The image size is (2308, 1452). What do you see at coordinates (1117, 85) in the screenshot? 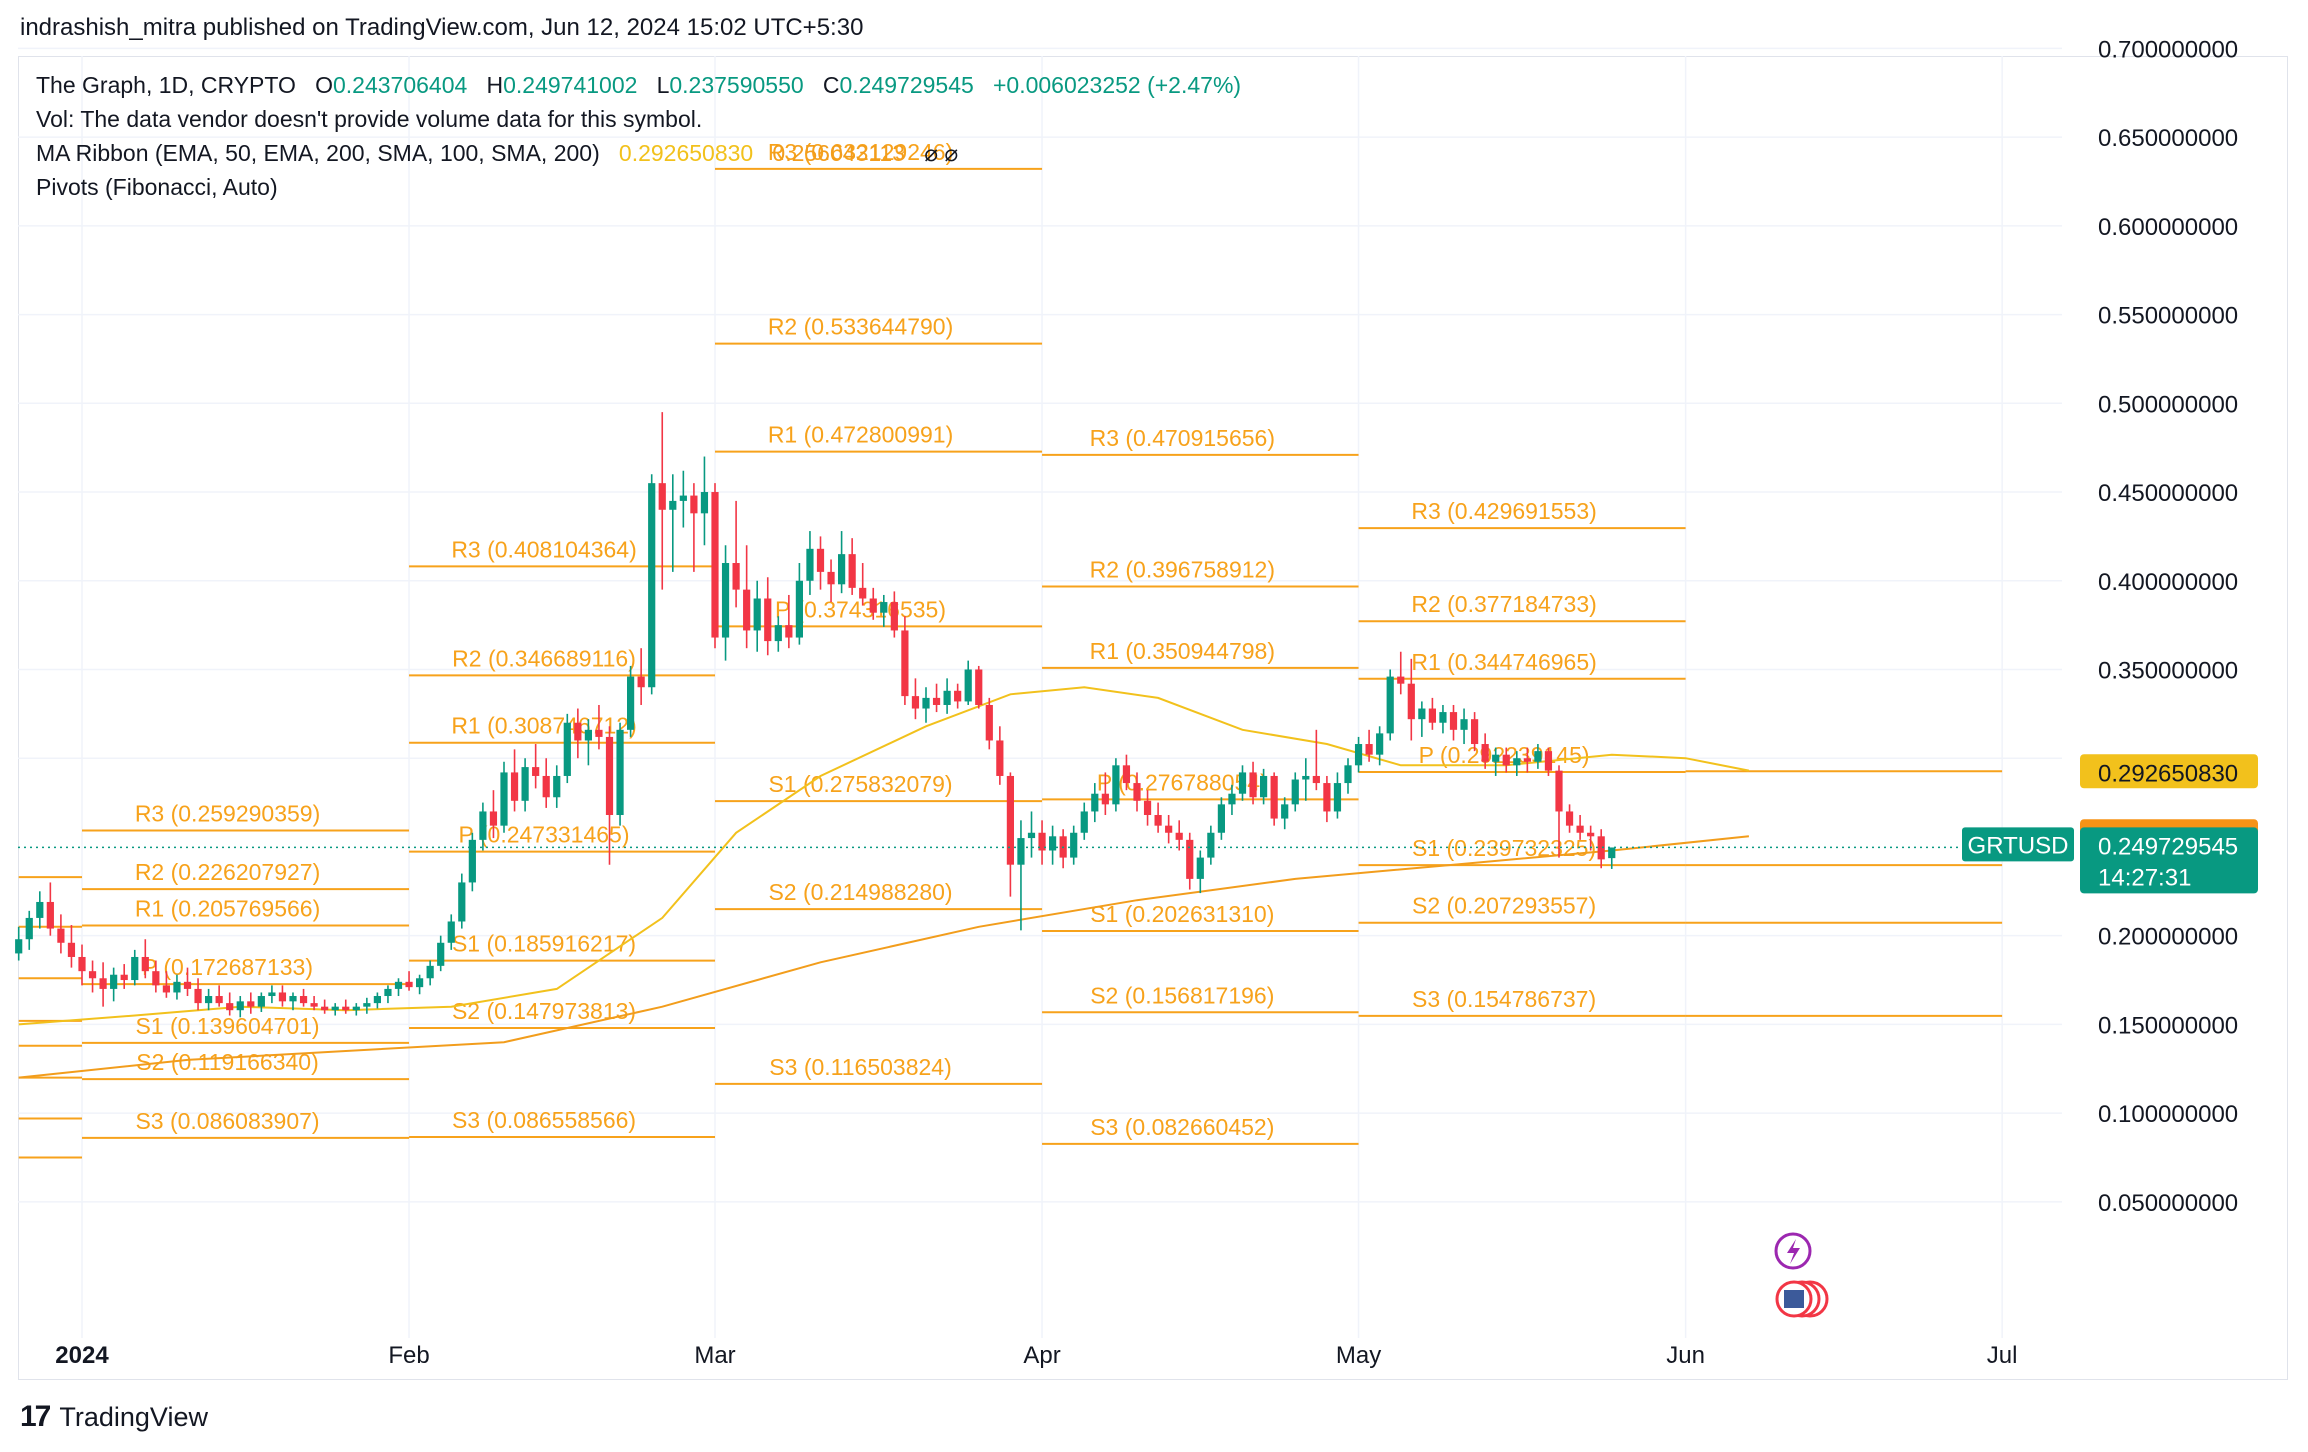
I see `change-value: +0.006023252 (+2.47%)` at bounding box center [1117, 85].